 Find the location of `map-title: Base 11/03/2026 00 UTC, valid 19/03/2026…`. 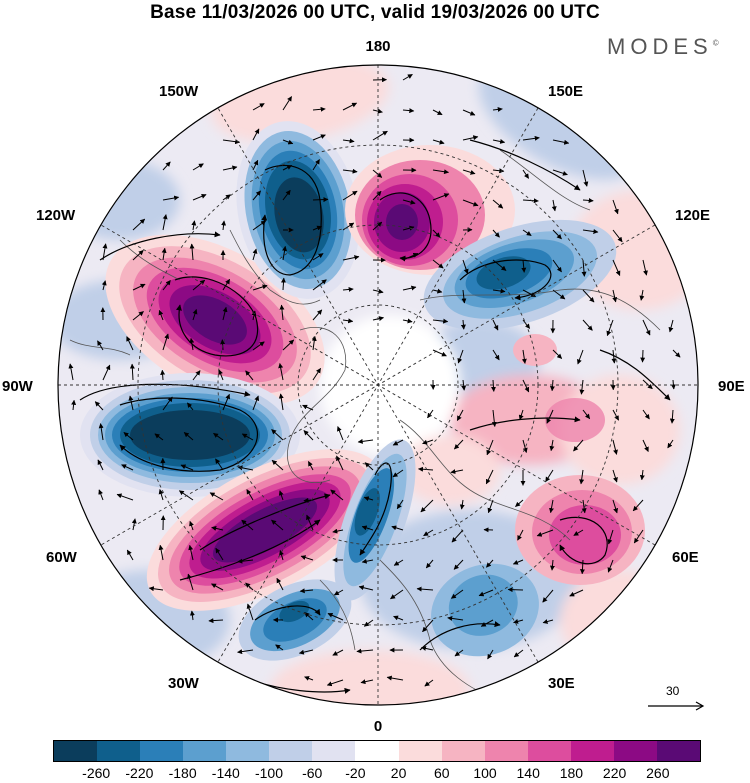

map-title: Base 11/03/2026 00 UTC, valid 19/03/2026… is located at coordinates (375, 12).